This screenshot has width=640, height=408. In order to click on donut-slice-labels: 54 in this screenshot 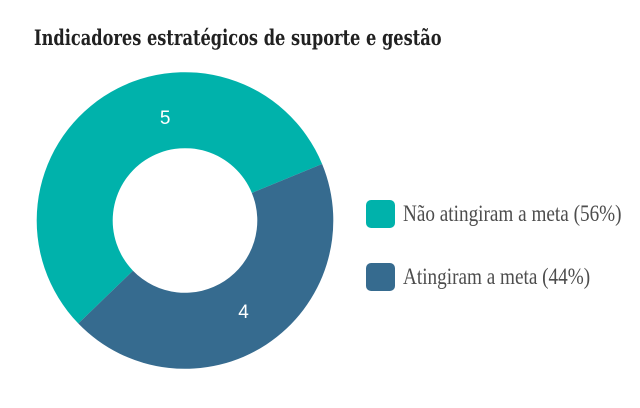, I will do `click(204, 215)`.